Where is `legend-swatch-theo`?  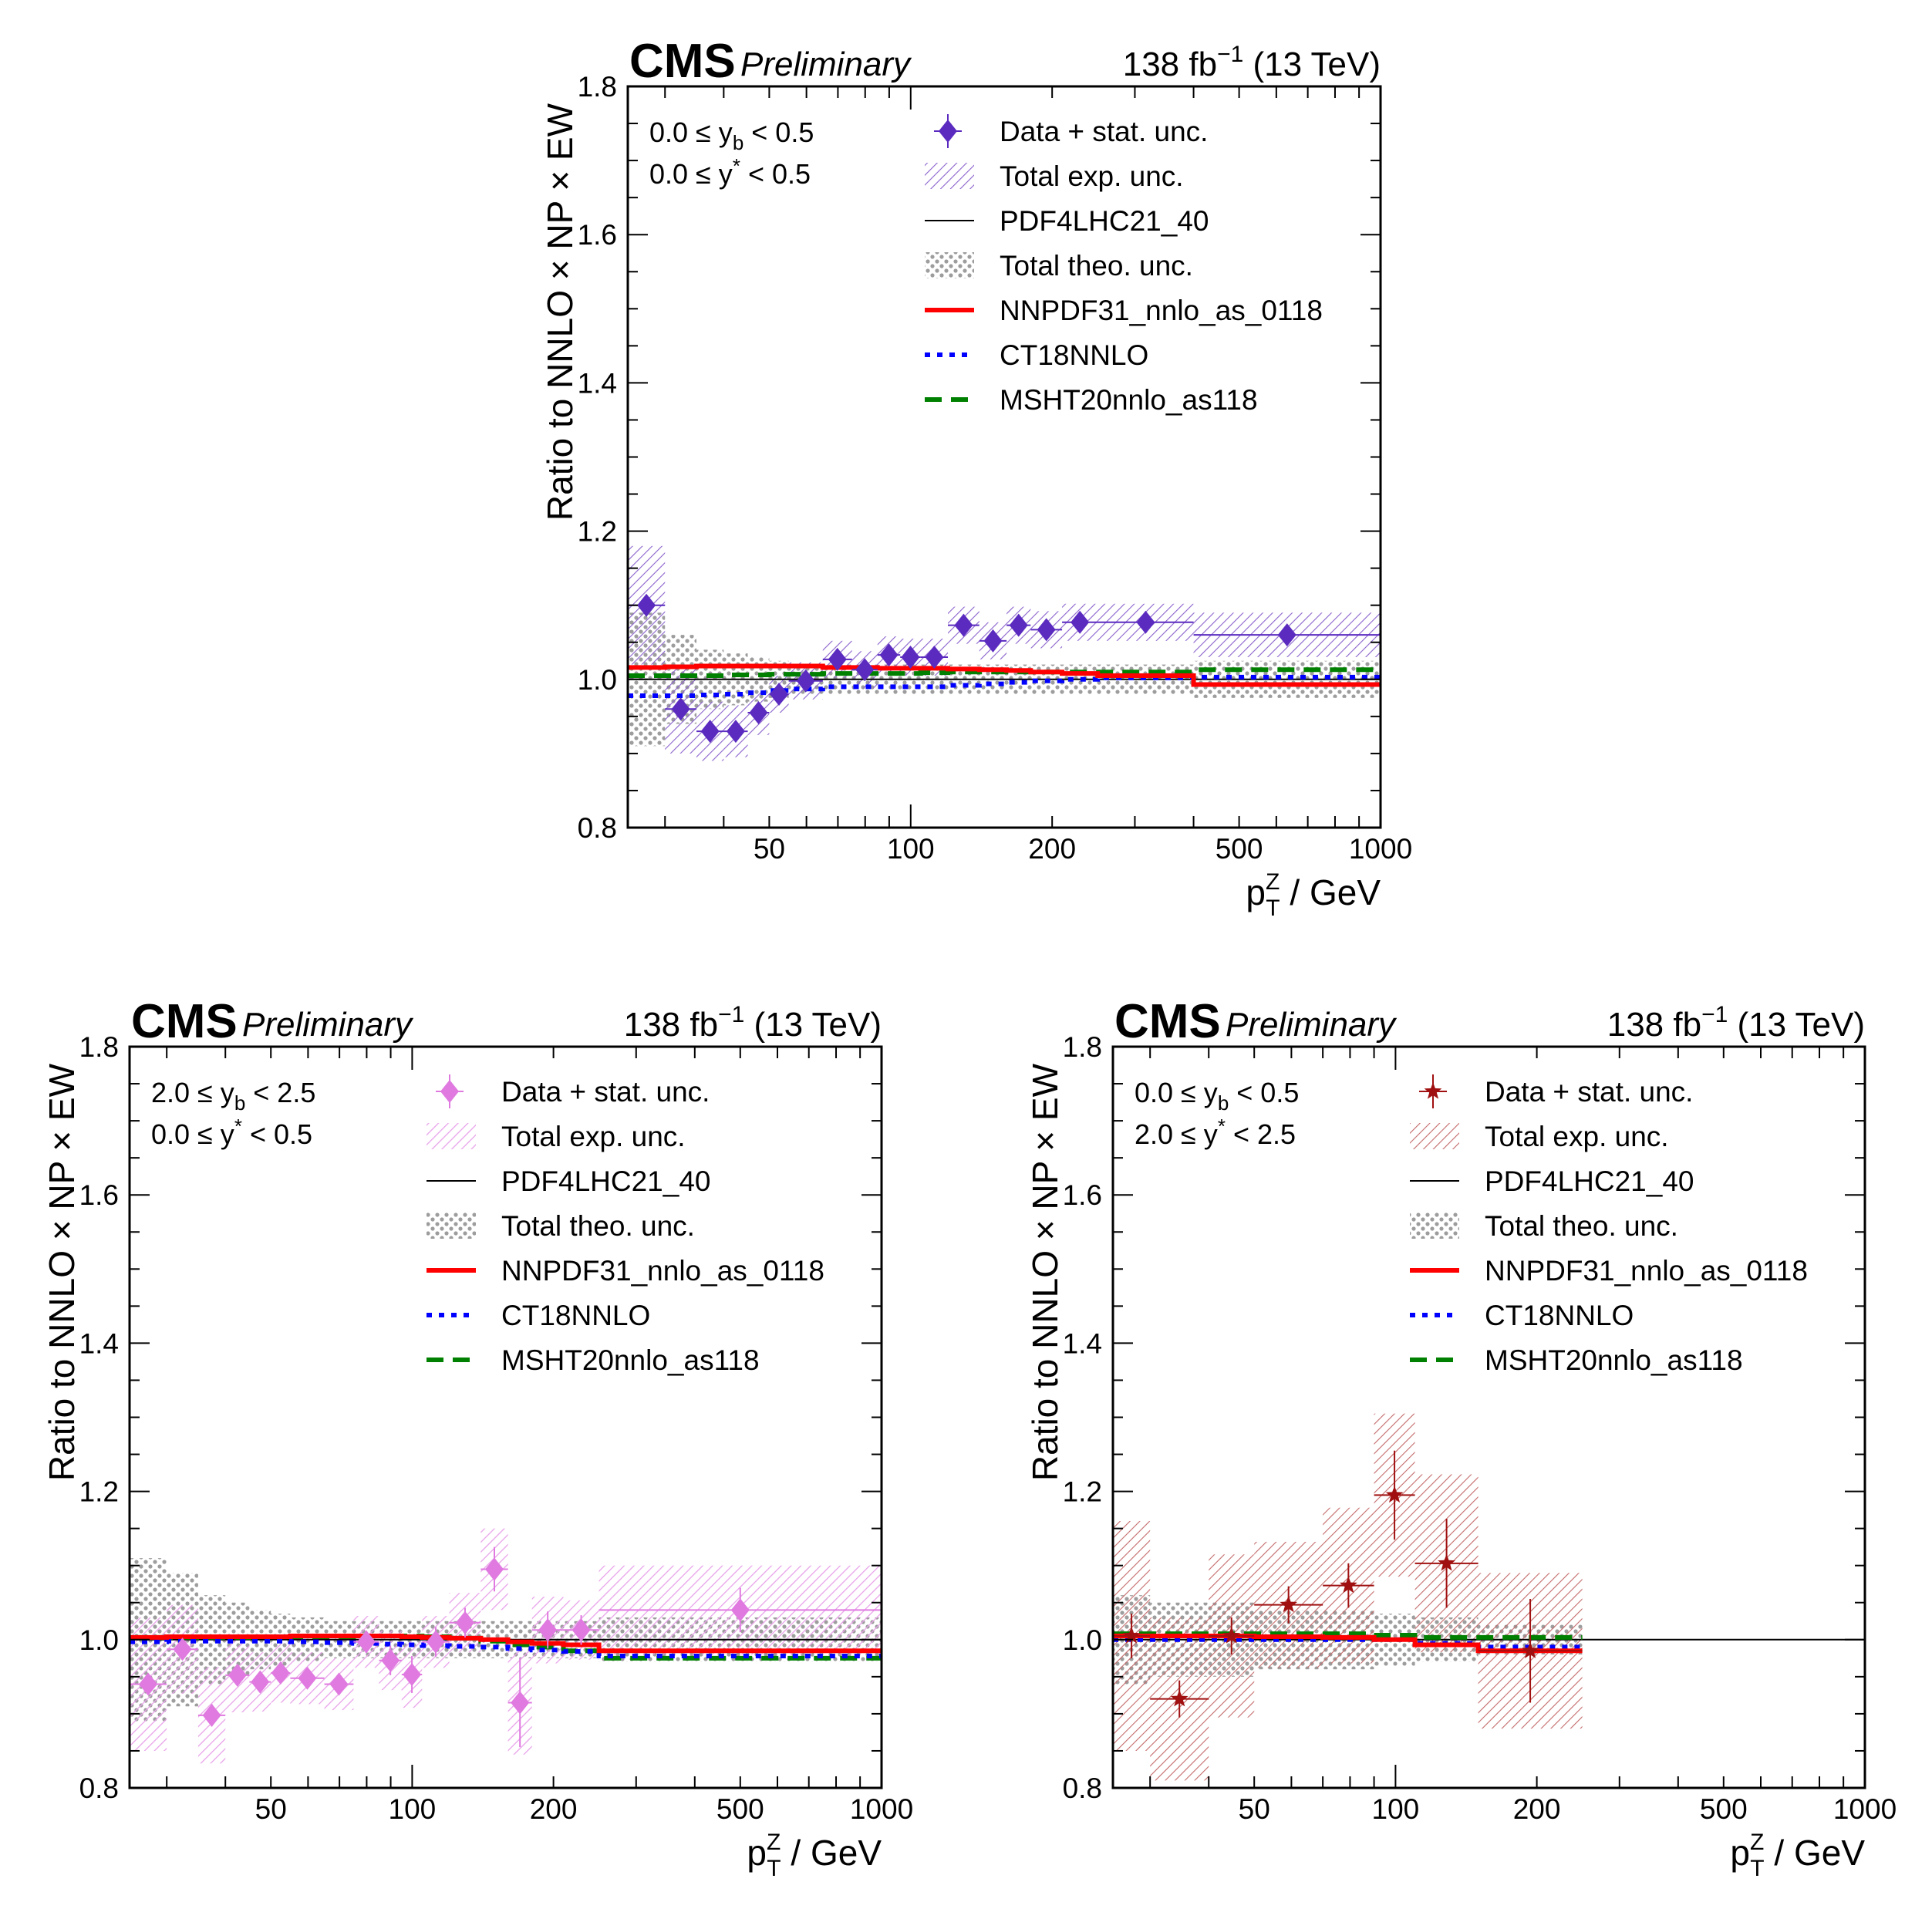
legend-swatch-theo is located at coordinates (451, 1226).